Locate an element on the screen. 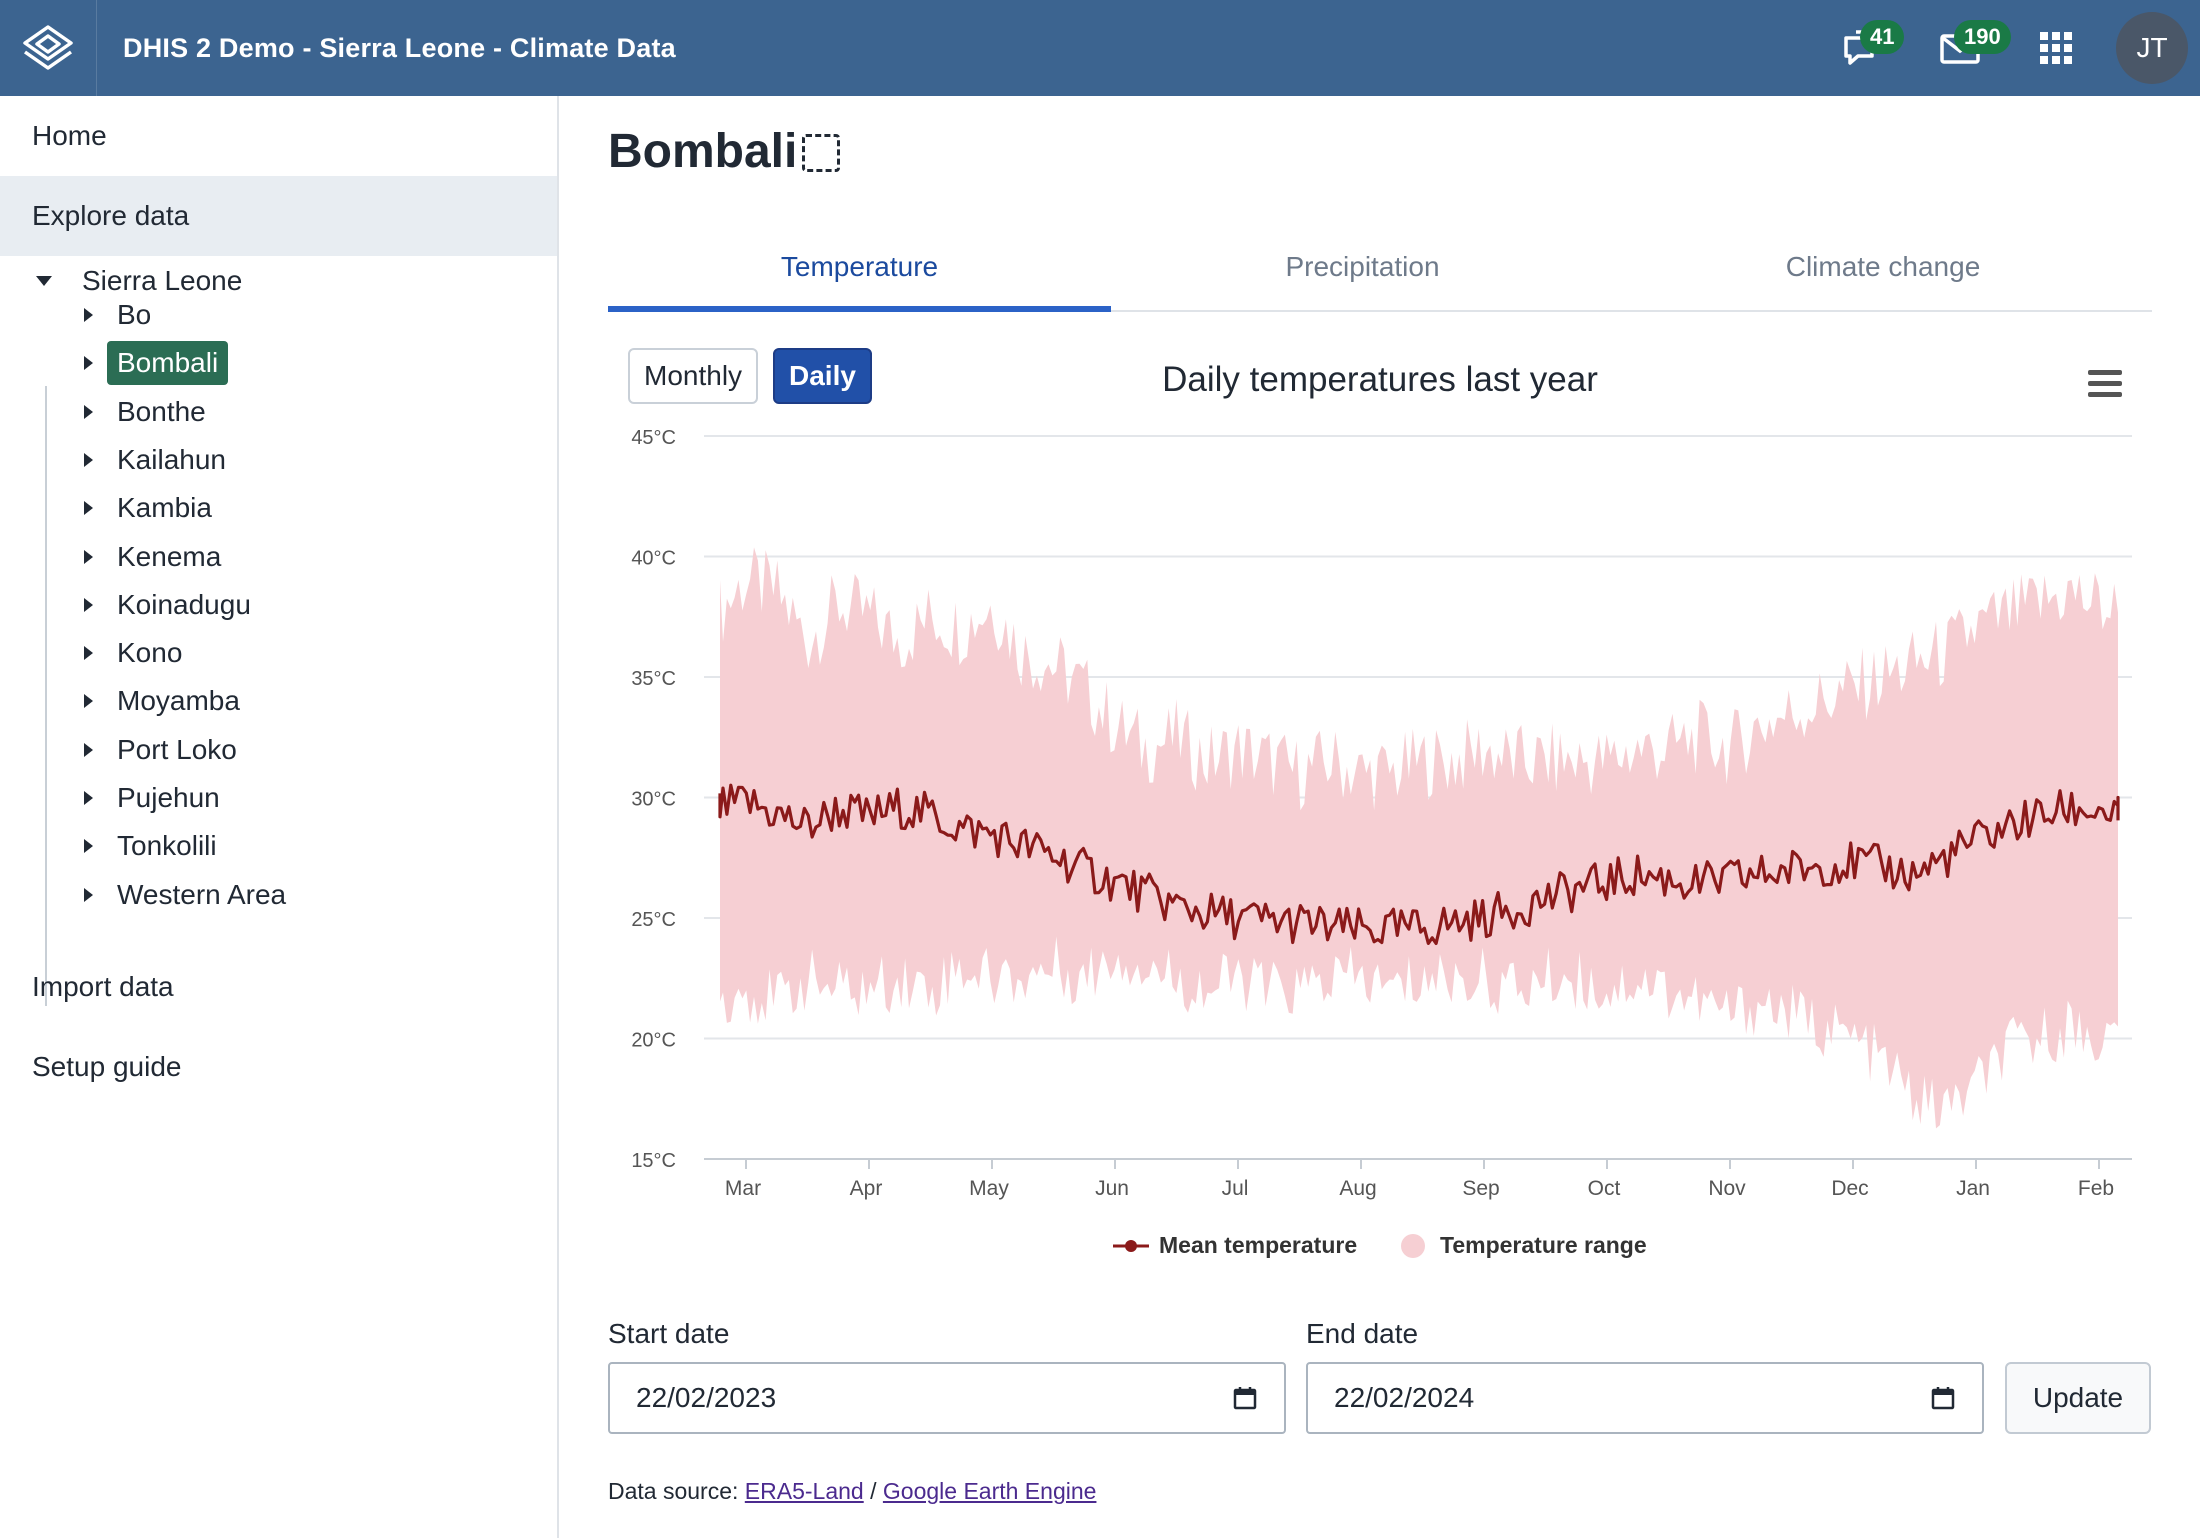 This screenshot has width=2200, height=1538. x-tick-label: Aug is located at coordinates (1357, 1188).